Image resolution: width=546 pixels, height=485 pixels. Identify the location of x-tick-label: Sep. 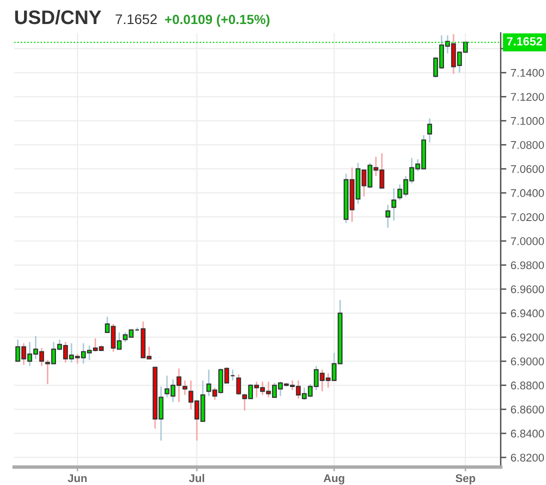
(466, 479).